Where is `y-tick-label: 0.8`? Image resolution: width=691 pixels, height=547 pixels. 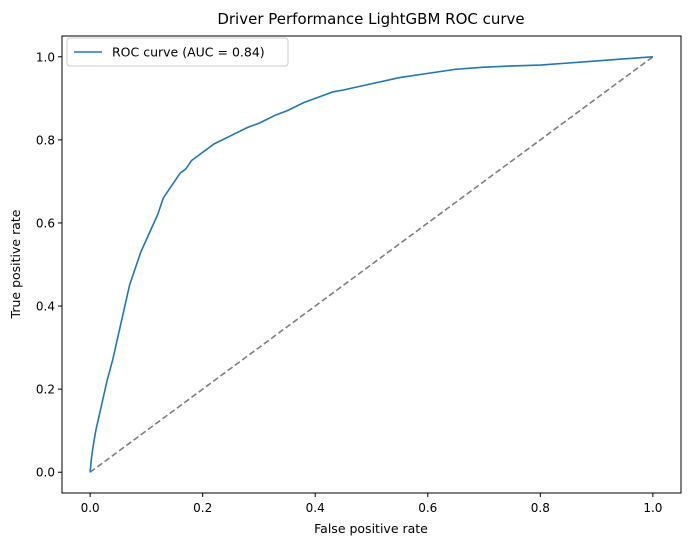 y-tick-label: 0.8 is located at coordinates (45, 140).